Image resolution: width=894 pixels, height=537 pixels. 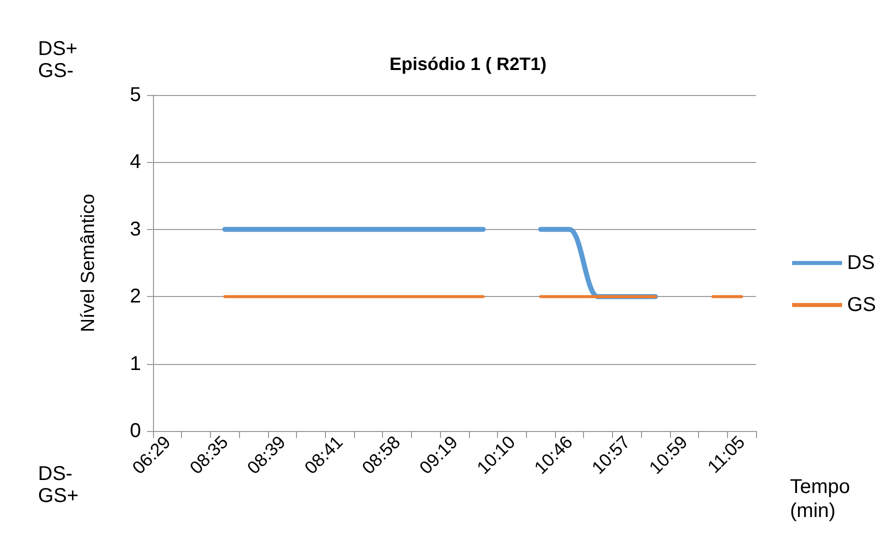 What do you see at coordinates (135, 363) in the screenshot?
I see `y-tick-label: 1` at bounding box center [135, 363].